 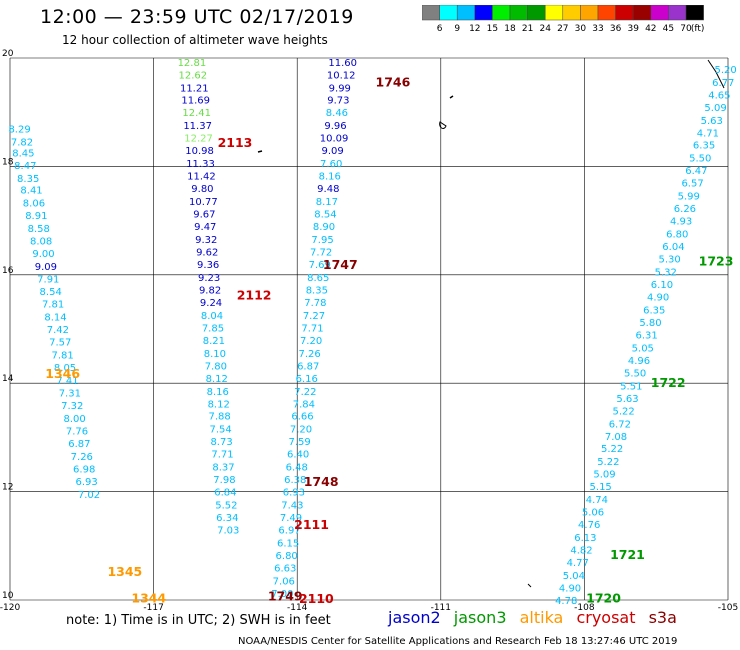 What do you see at coordinates (206, 240) in the screenshot?
I see `wave-height-value: 9.32` at bounding box center [206, 240].